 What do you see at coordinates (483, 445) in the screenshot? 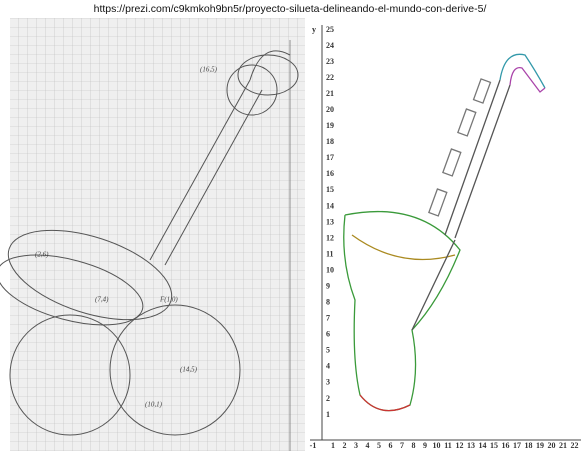
I see `x-number: 14` at bounding box center [483, 445].